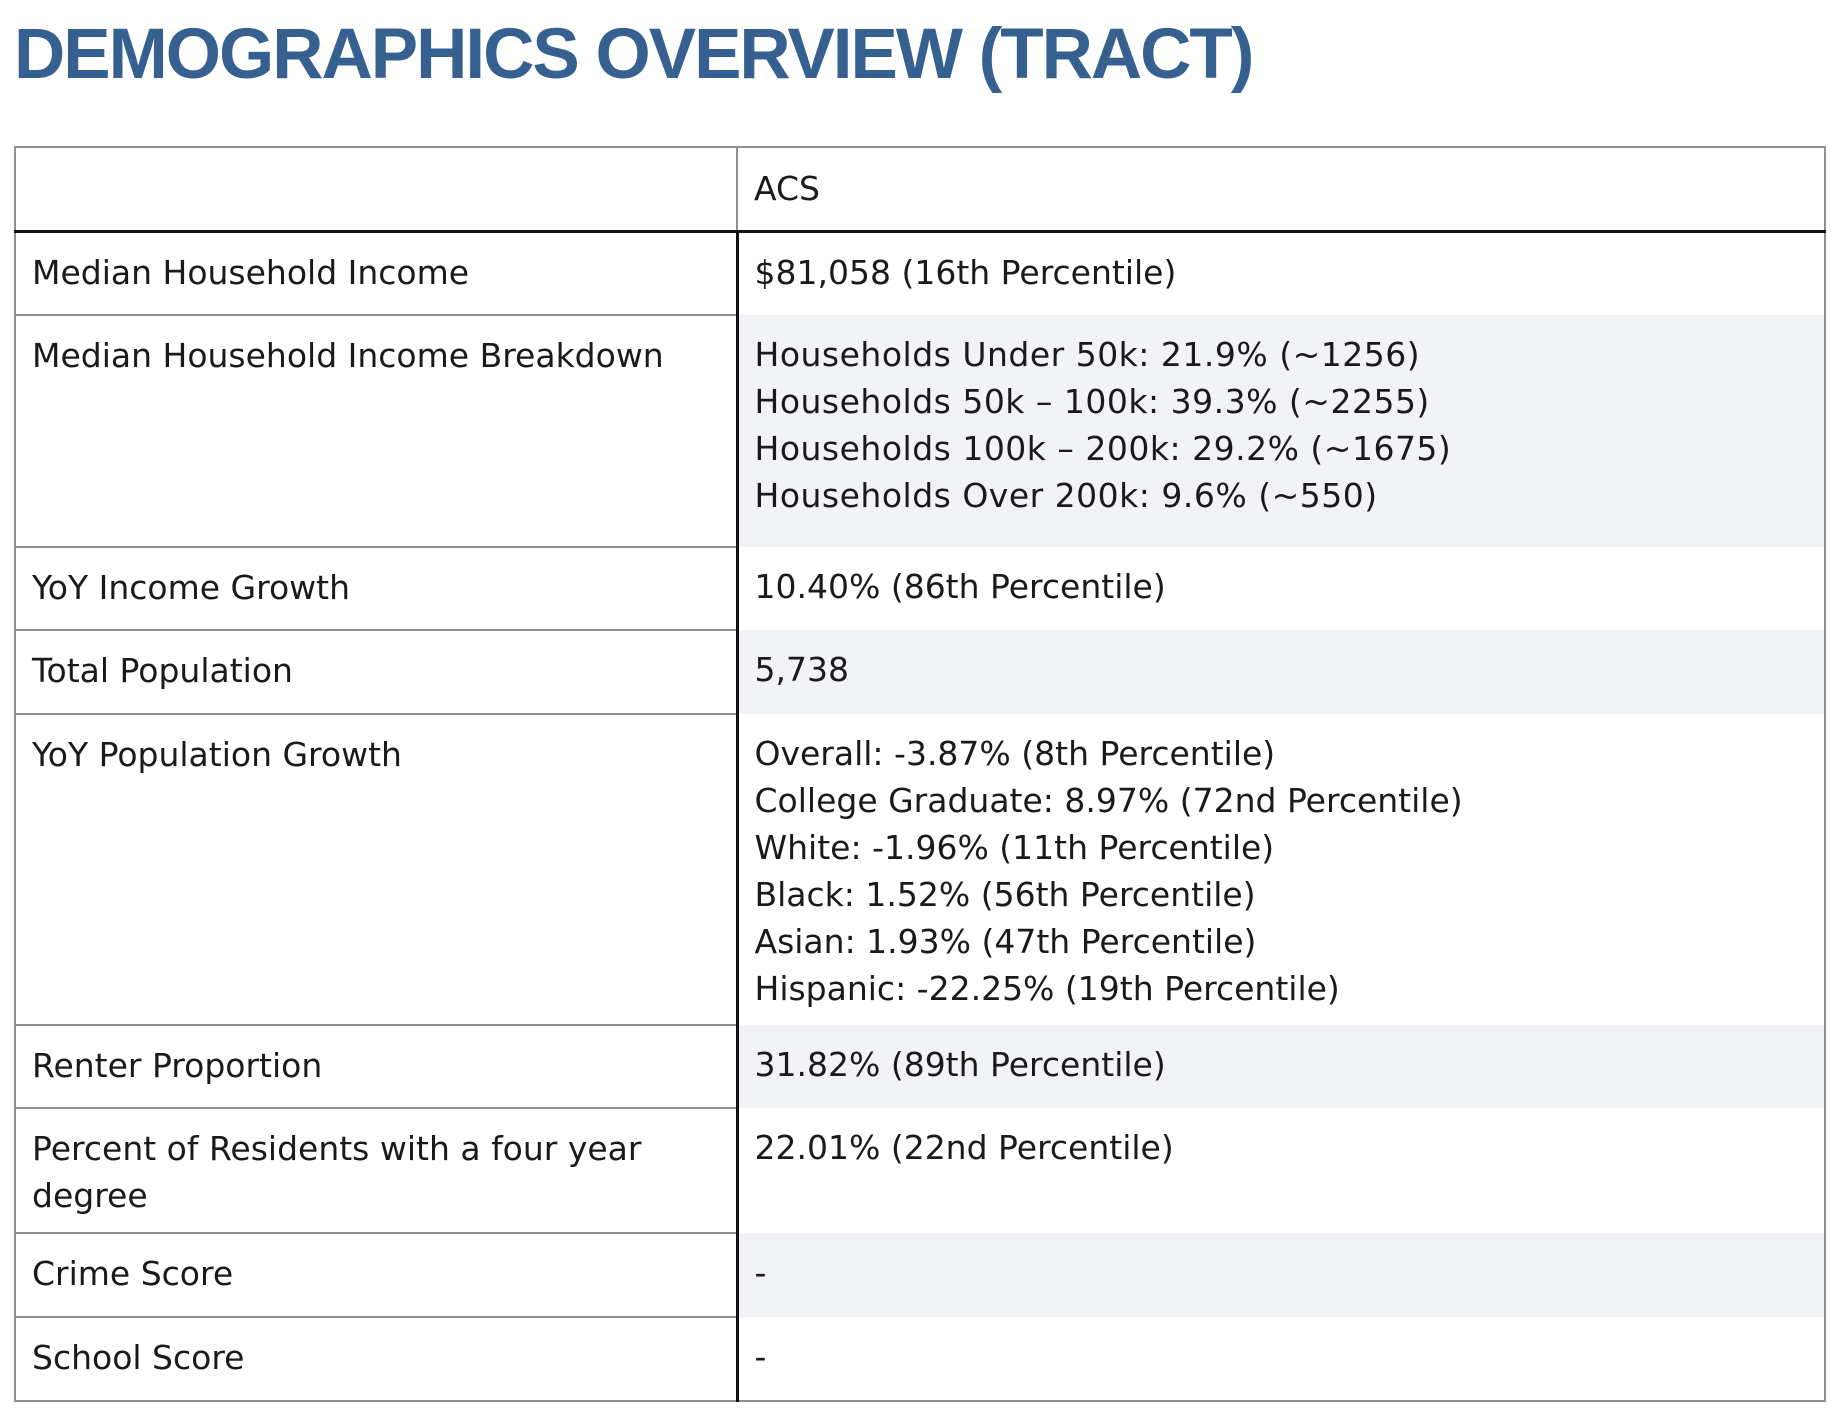 The height and width of the screenshot is (1412, 1838). What do you see at coordinates (1014, 847) in the screenshot?
I see `growth-white: White: -1.96% (11th Percentile)` at bounding box center [1014, 847].